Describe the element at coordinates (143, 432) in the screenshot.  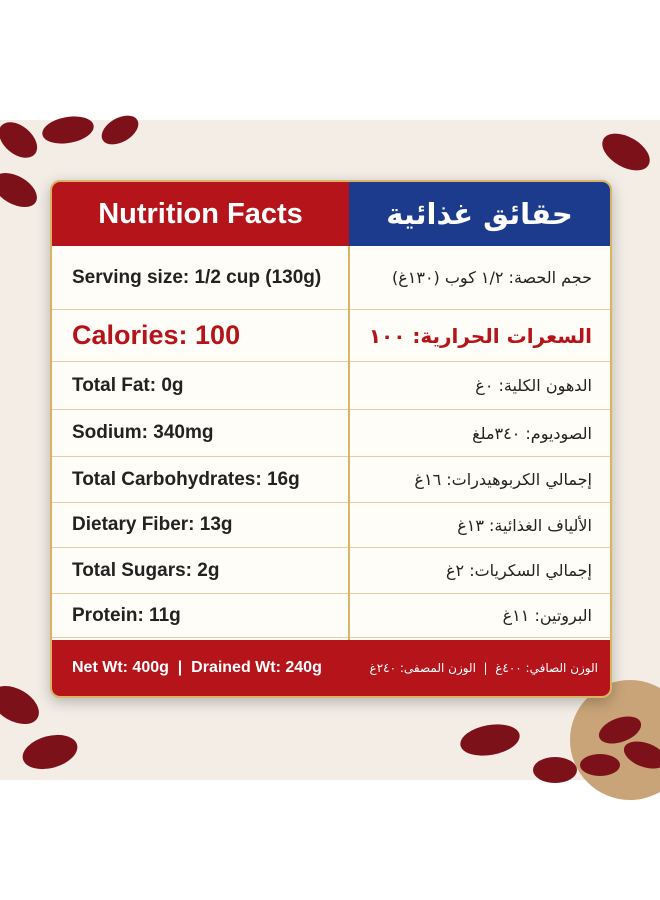
I see `label-en: Sodium: 340mg` at that location.